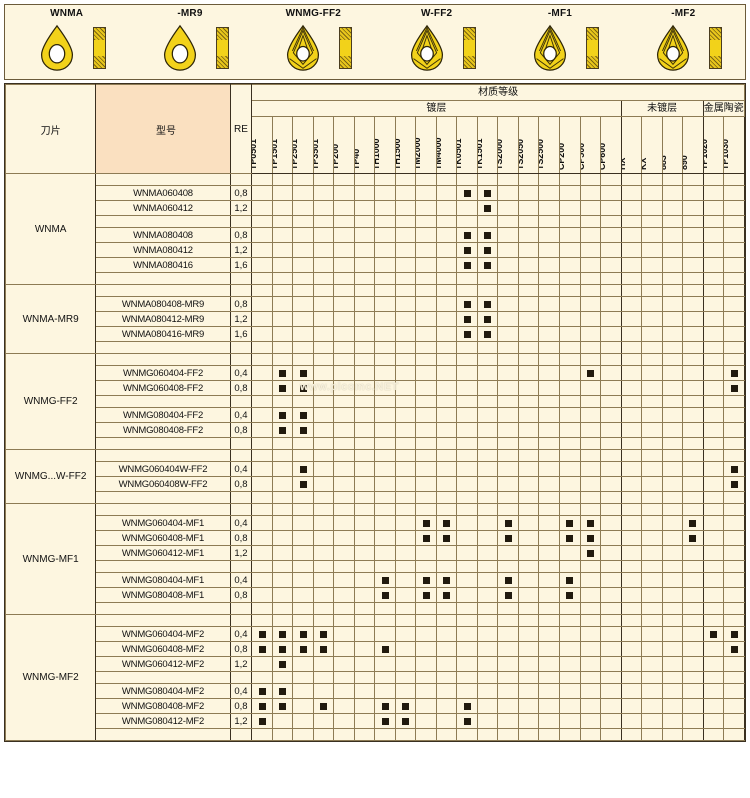 This screenshot has width=750, height=798. What do you see at coordinates (163, 334) in the screenshot?
I see `model-number: WNMA080416-MR9` at bounding box center [163, 334].